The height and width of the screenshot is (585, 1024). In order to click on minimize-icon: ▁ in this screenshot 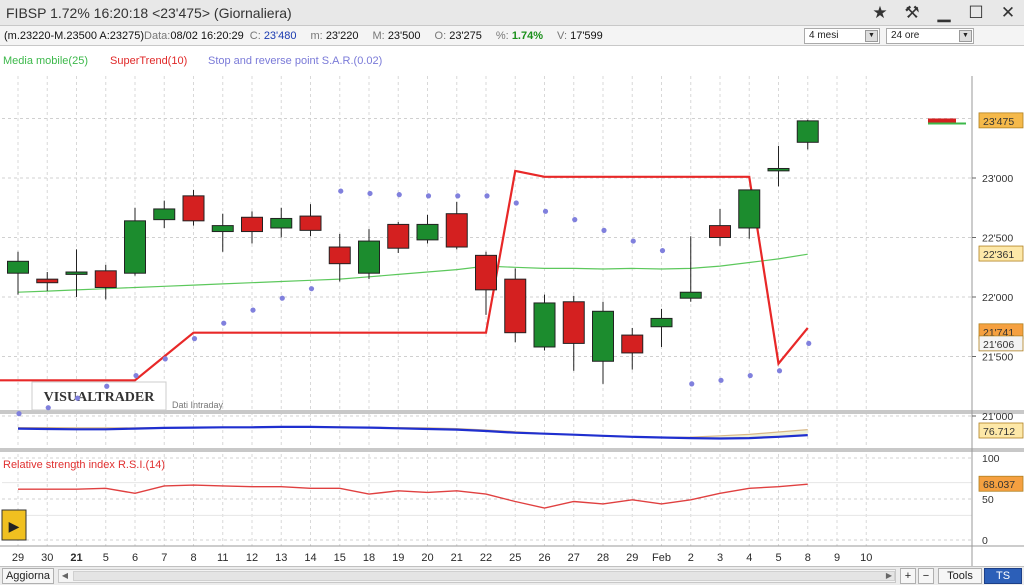, I will do `click(944, 12)`.